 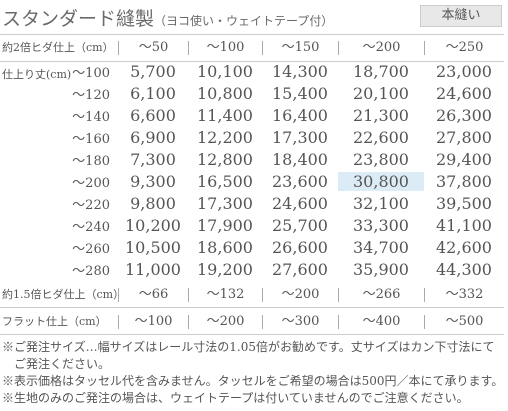 I want to click on price-cell: 23,600, so click(x=300, y=181).